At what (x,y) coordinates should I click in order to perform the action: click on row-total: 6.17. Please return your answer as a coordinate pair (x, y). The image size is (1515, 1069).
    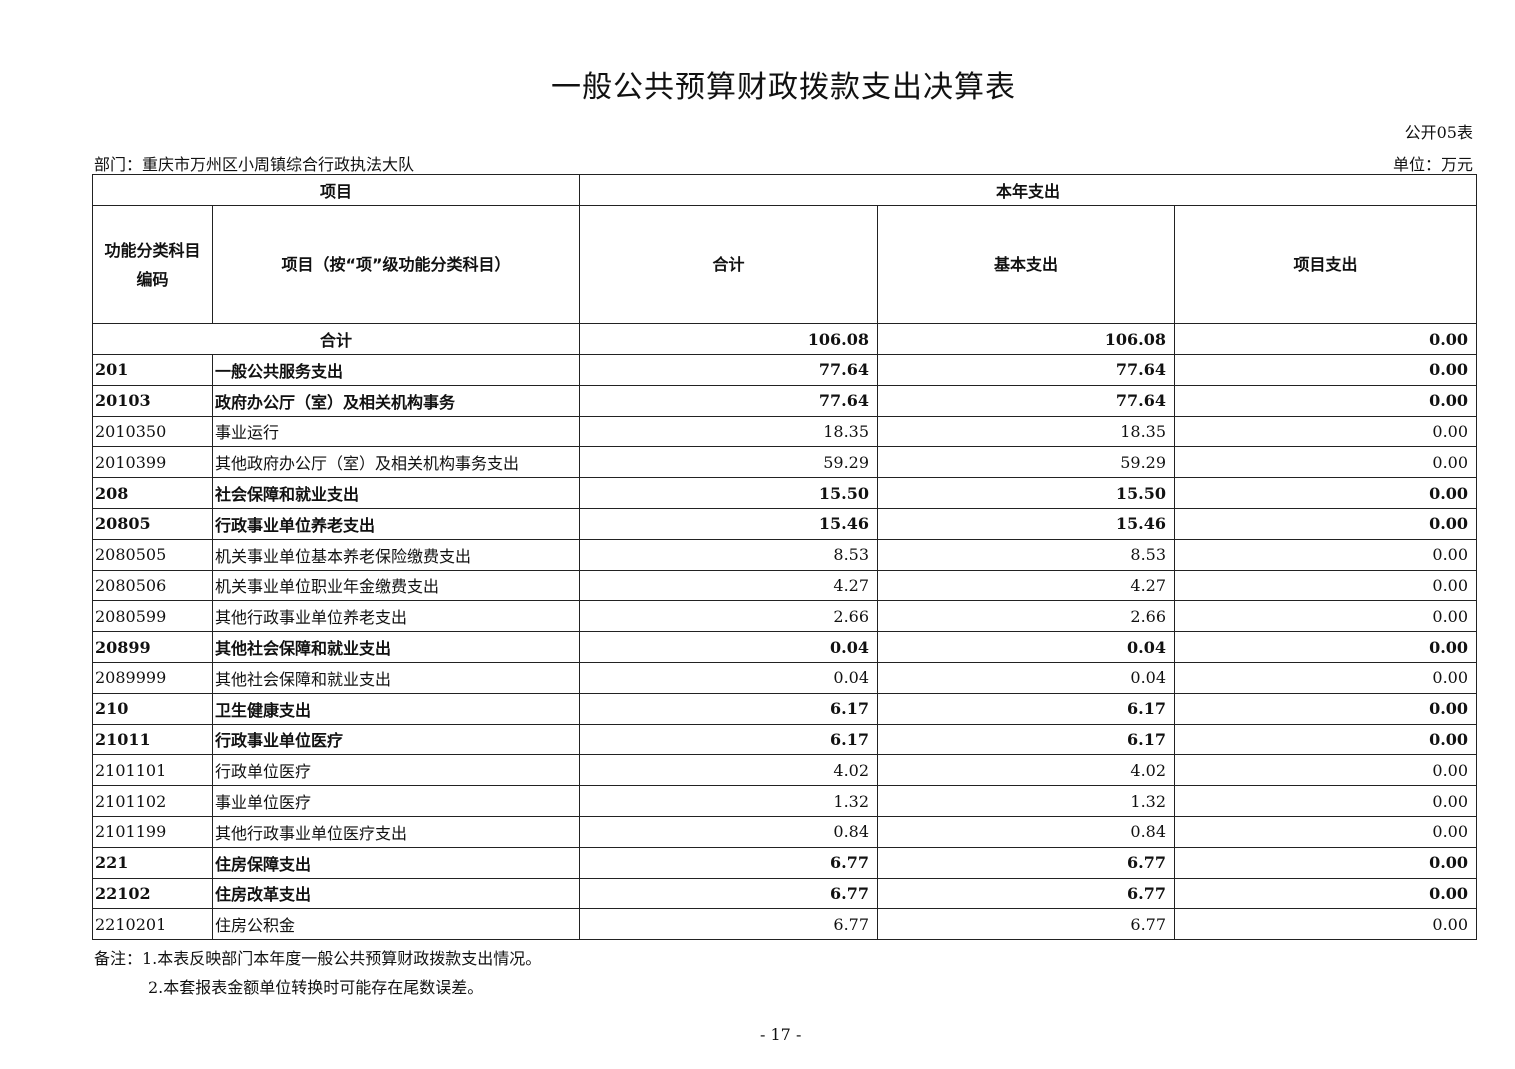
    Looking at the image, I should click on (729, 739).